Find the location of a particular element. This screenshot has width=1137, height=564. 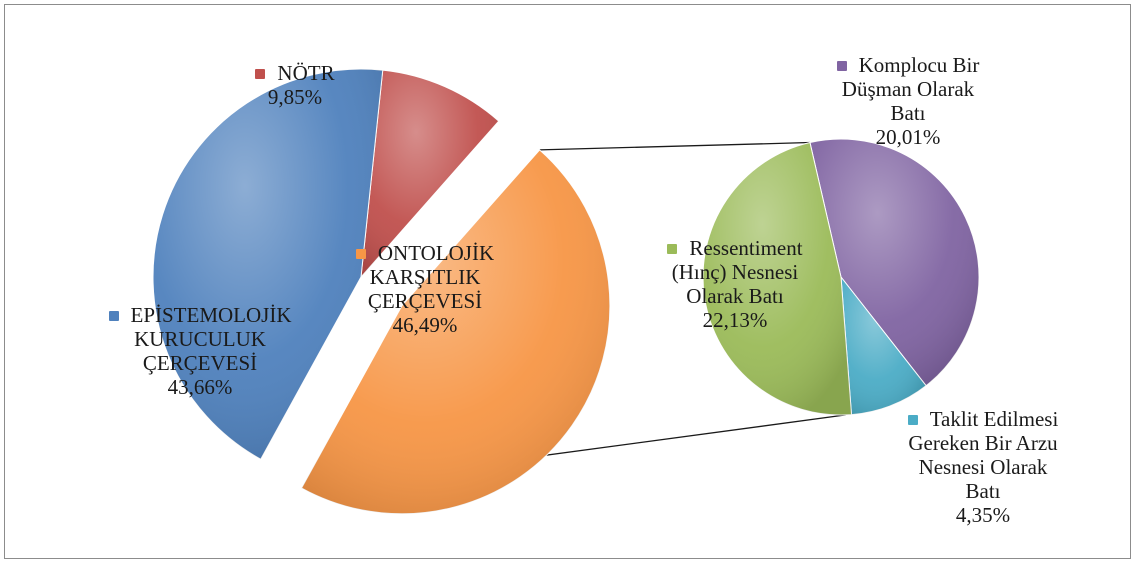

ressentiment-value: 22,13% is located at coordinates (735, 320).